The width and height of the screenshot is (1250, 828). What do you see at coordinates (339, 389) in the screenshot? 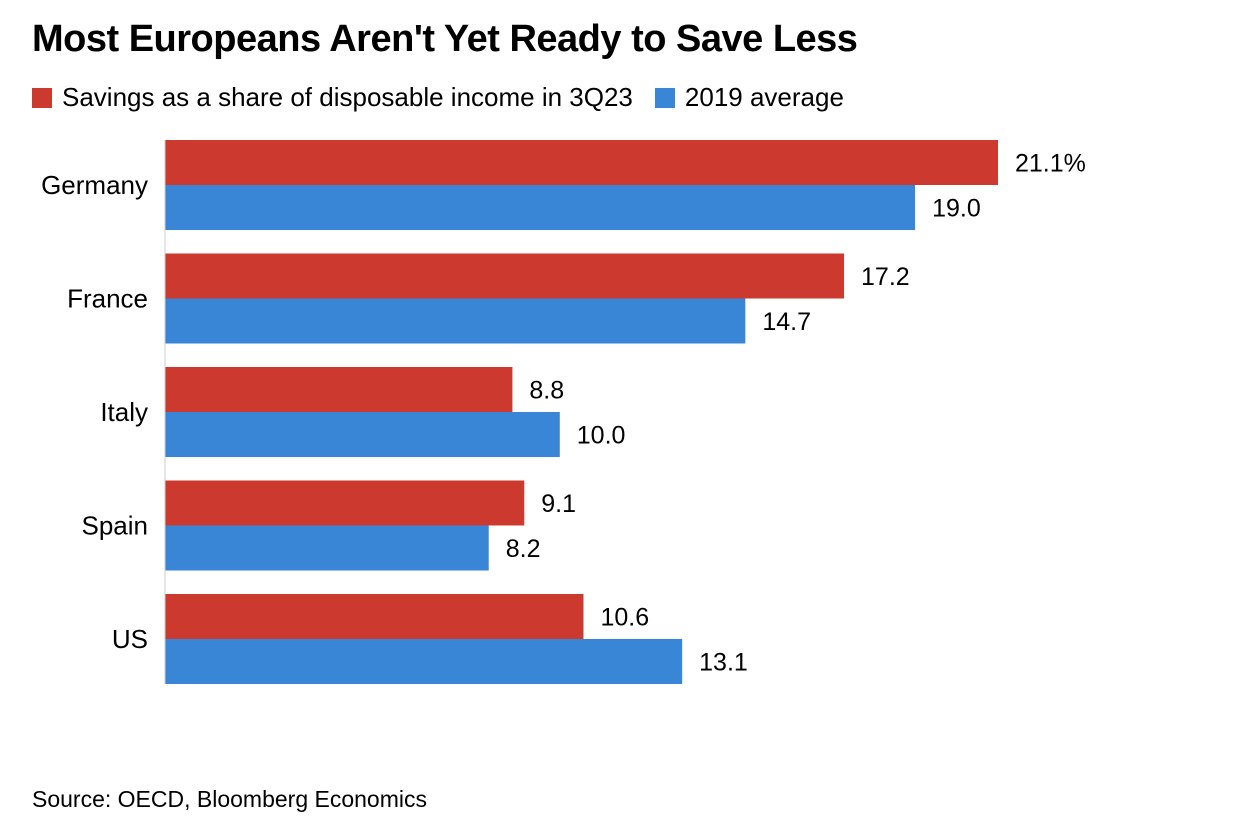
I see `bar-italy-3q23` at bounding box center [339, 389].